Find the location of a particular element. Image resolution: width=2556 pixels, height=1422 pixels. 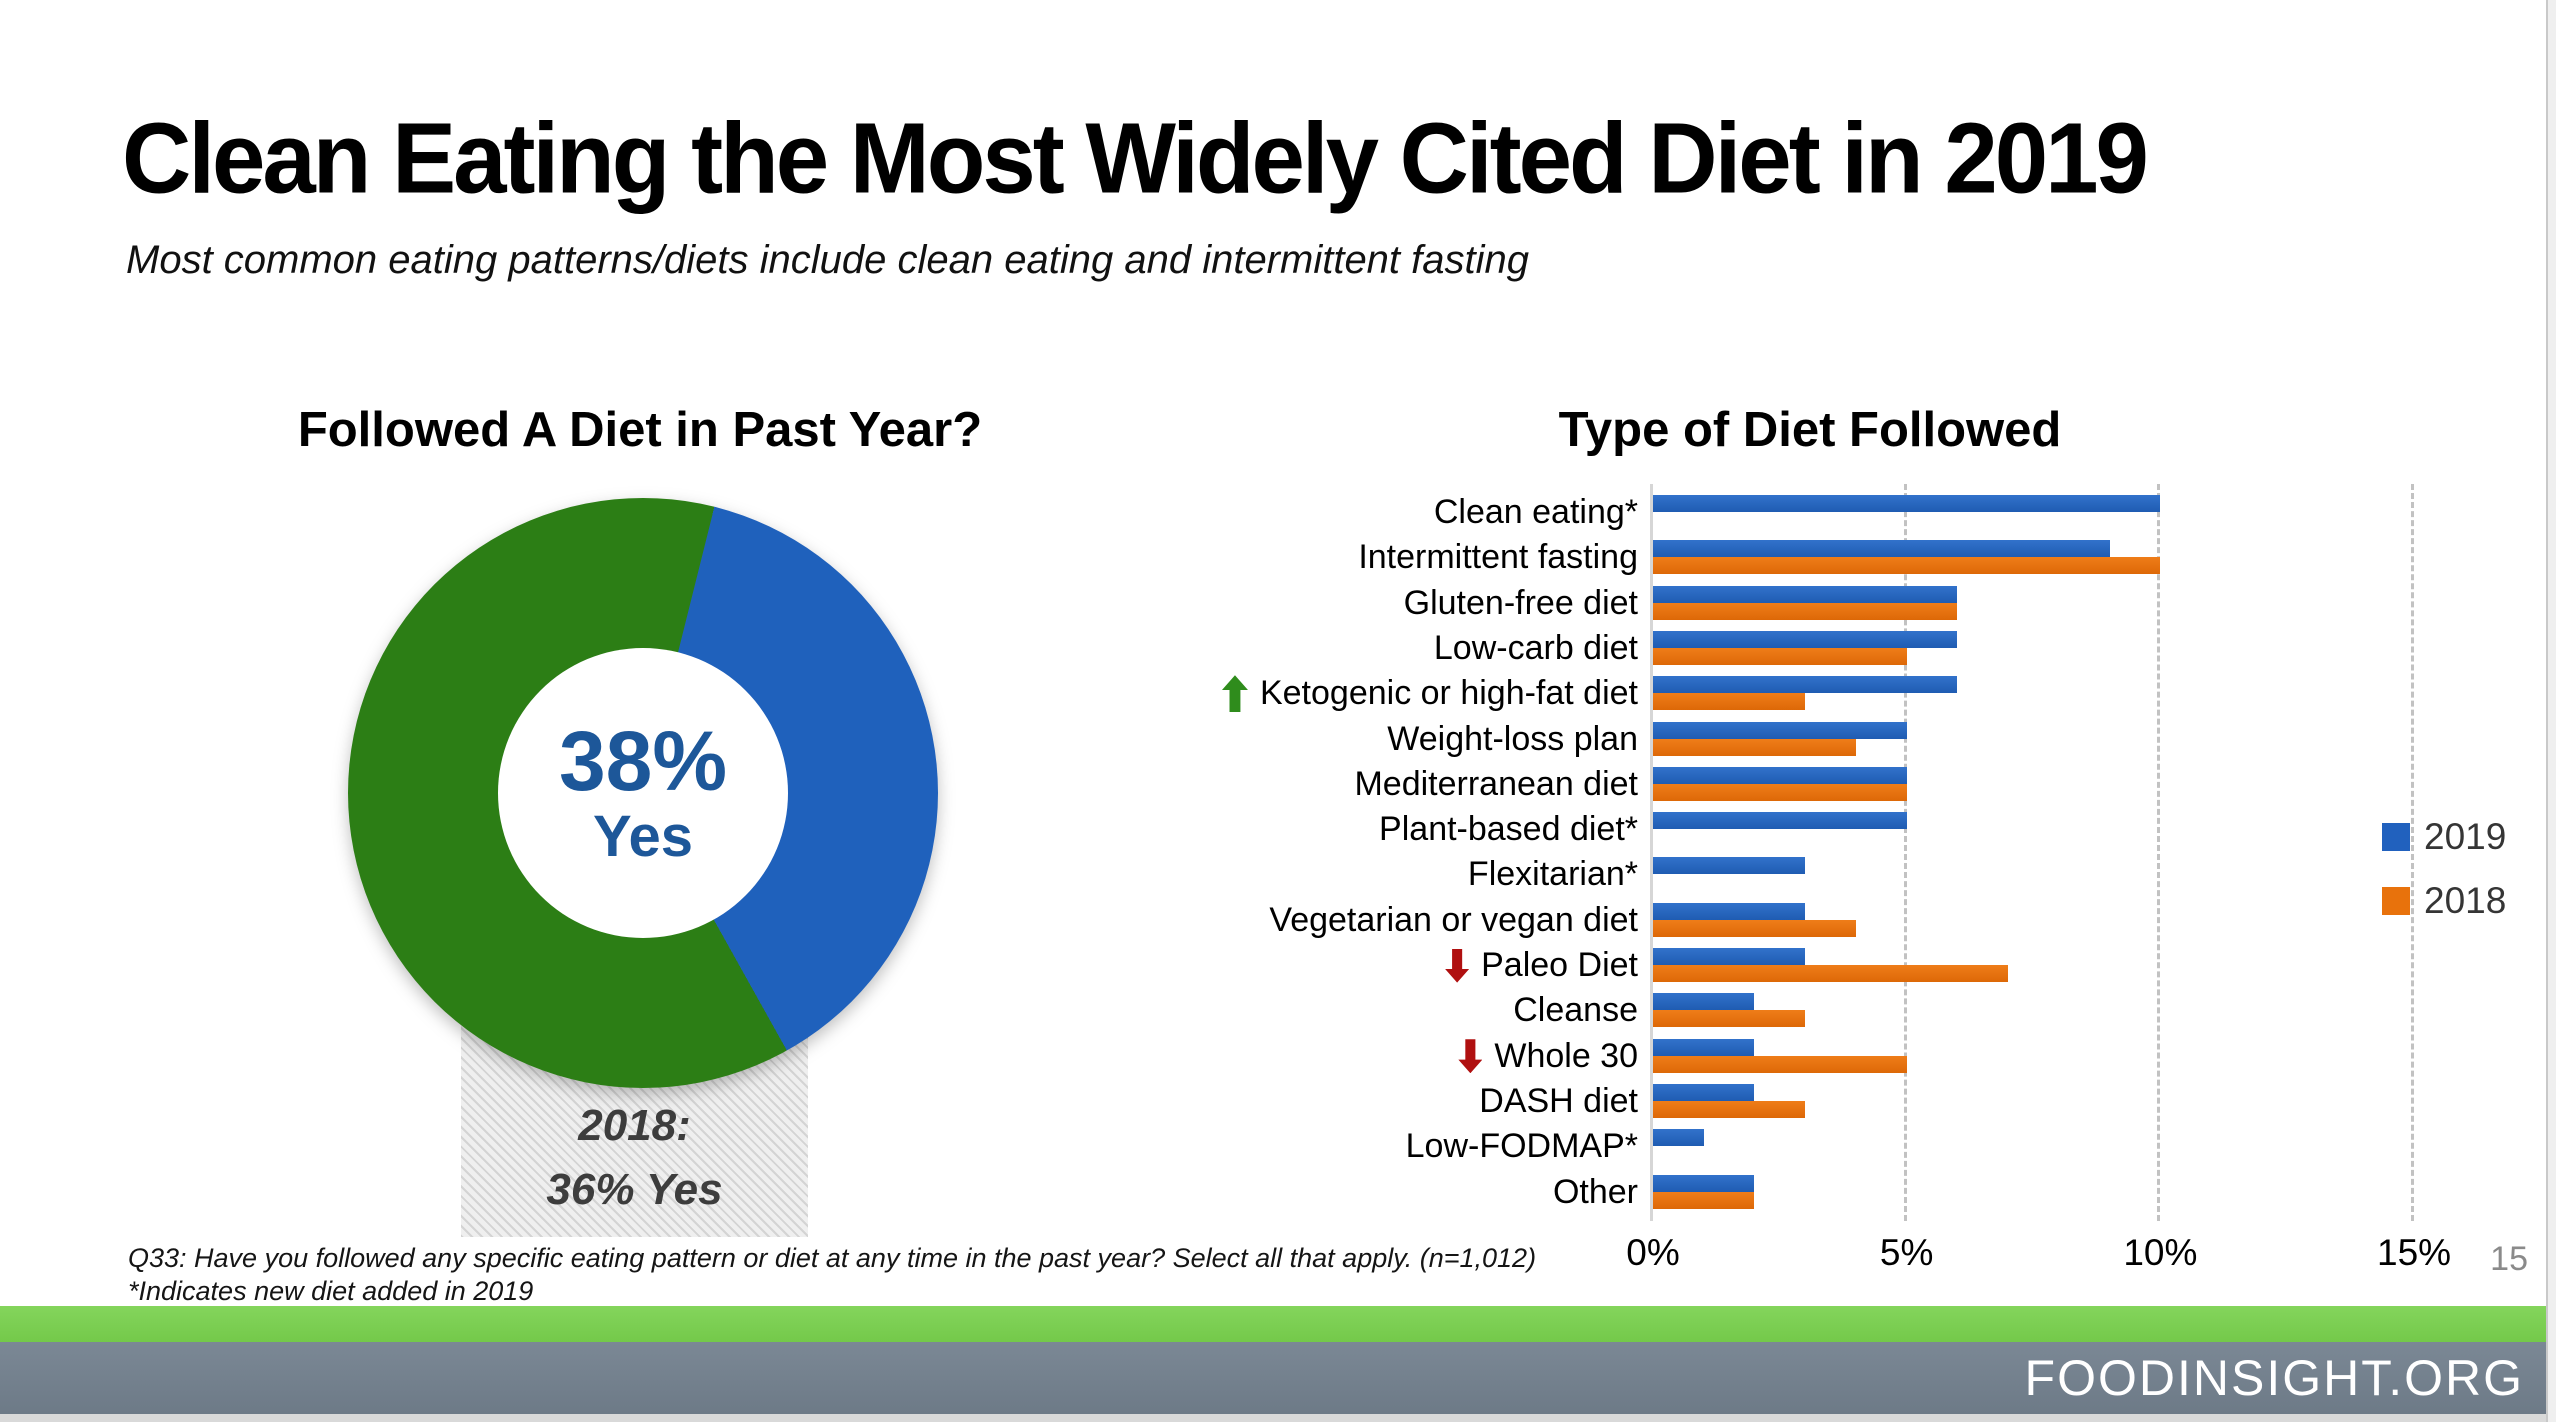

bar-row: Paleo Diet is located at coordinates (1865, 965).